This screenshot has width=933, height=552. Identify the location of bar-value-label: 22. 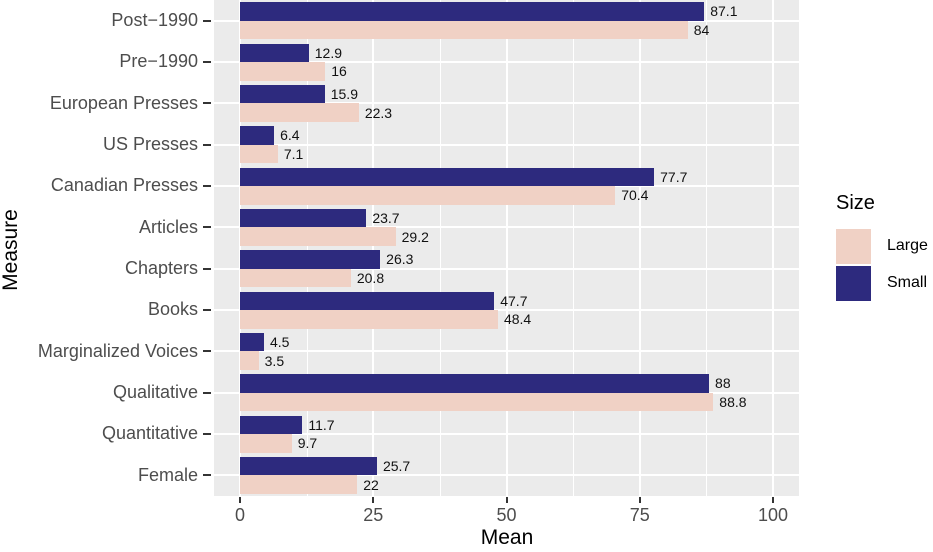
(371, 484).